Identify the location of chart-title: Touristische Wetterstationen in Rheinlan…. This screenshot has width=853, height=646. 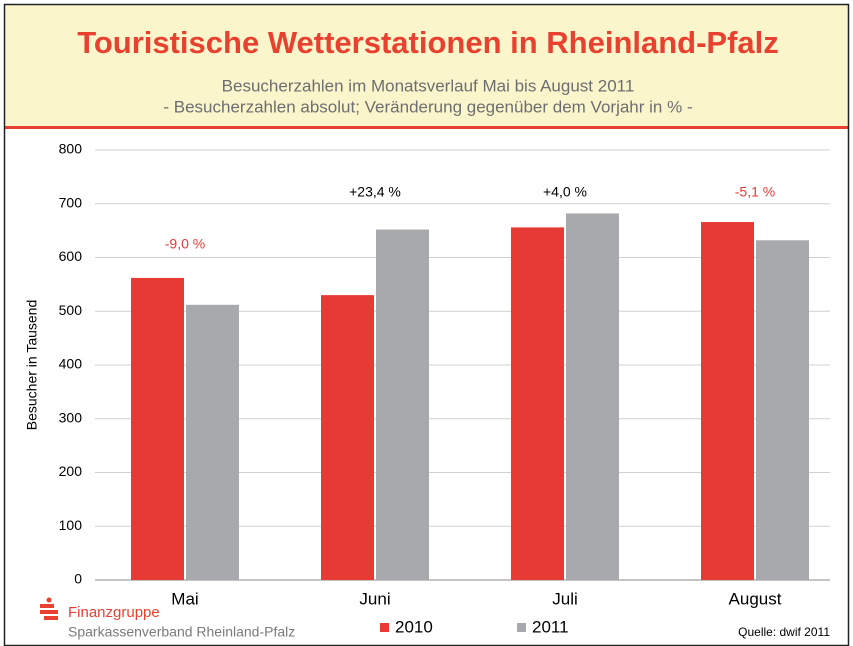
(428, 42).